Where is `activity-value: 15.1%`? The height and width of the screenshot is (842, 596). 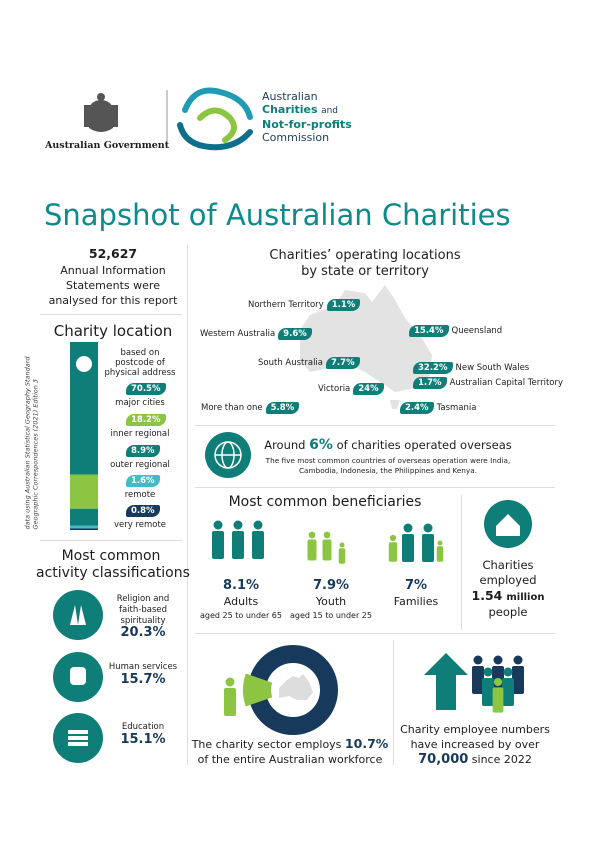 activity-value: 15.1% is located at coordinates (143, 739).